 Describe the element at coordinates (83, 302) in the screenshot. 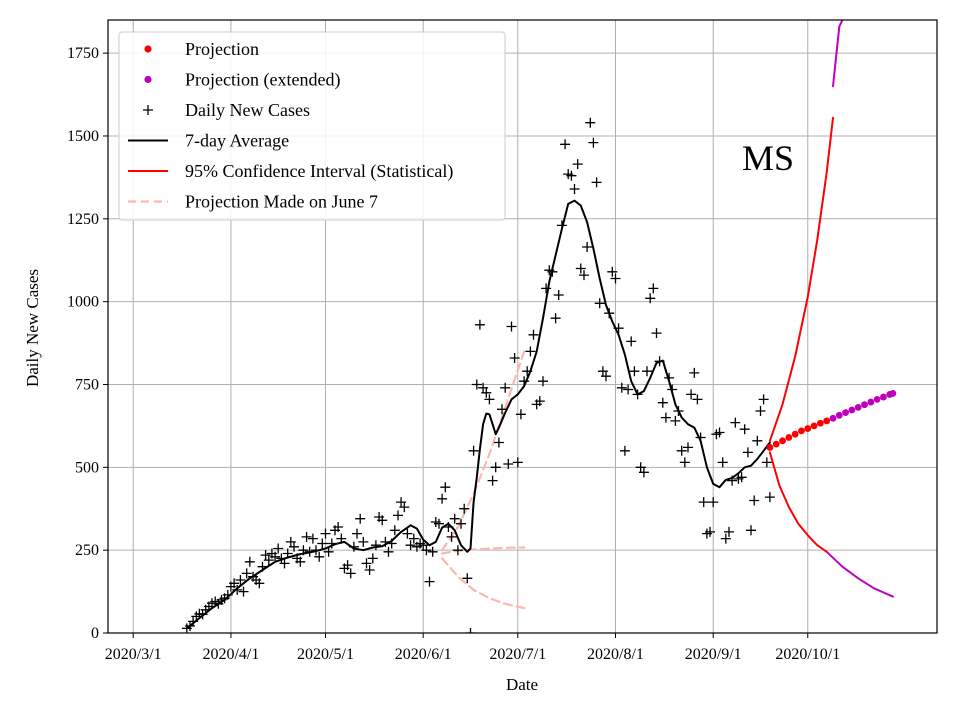

I see `y-tick-label: 1000` at that location.